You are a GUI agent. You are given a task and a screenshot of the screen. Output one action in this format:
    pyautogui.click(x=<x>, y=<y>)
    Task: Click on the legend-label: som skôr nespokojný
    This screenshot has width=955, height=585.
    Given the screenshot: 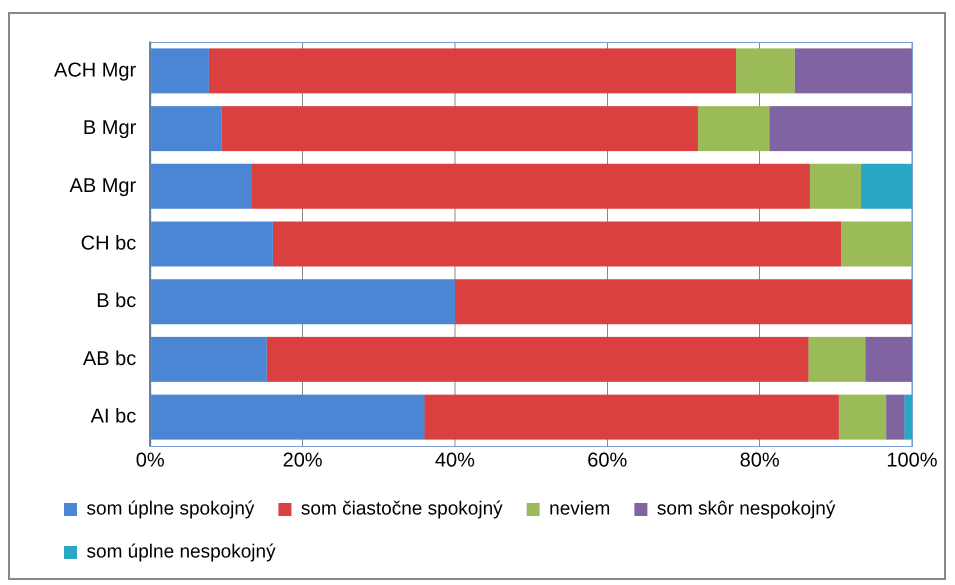 What is the action you would take?
    pyautogui.click(x=746, y=509)
    